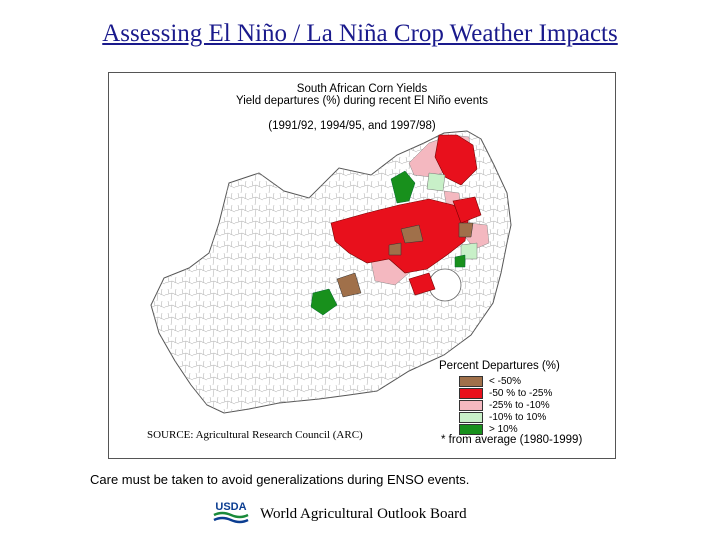  I want to click on legend-item-1: < -50%, so click(490, 381).